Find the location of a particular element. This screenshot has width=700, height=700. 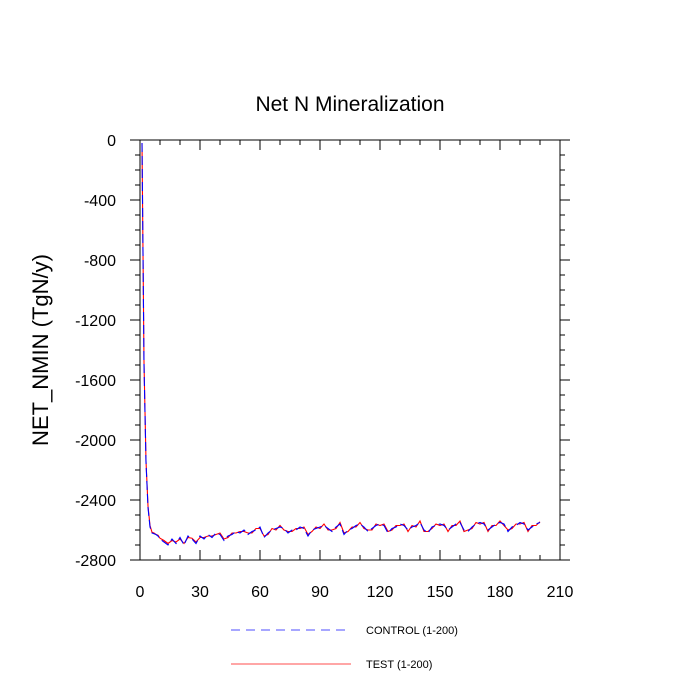

x-tick-label: 180 is located at coordinates (500, 592).